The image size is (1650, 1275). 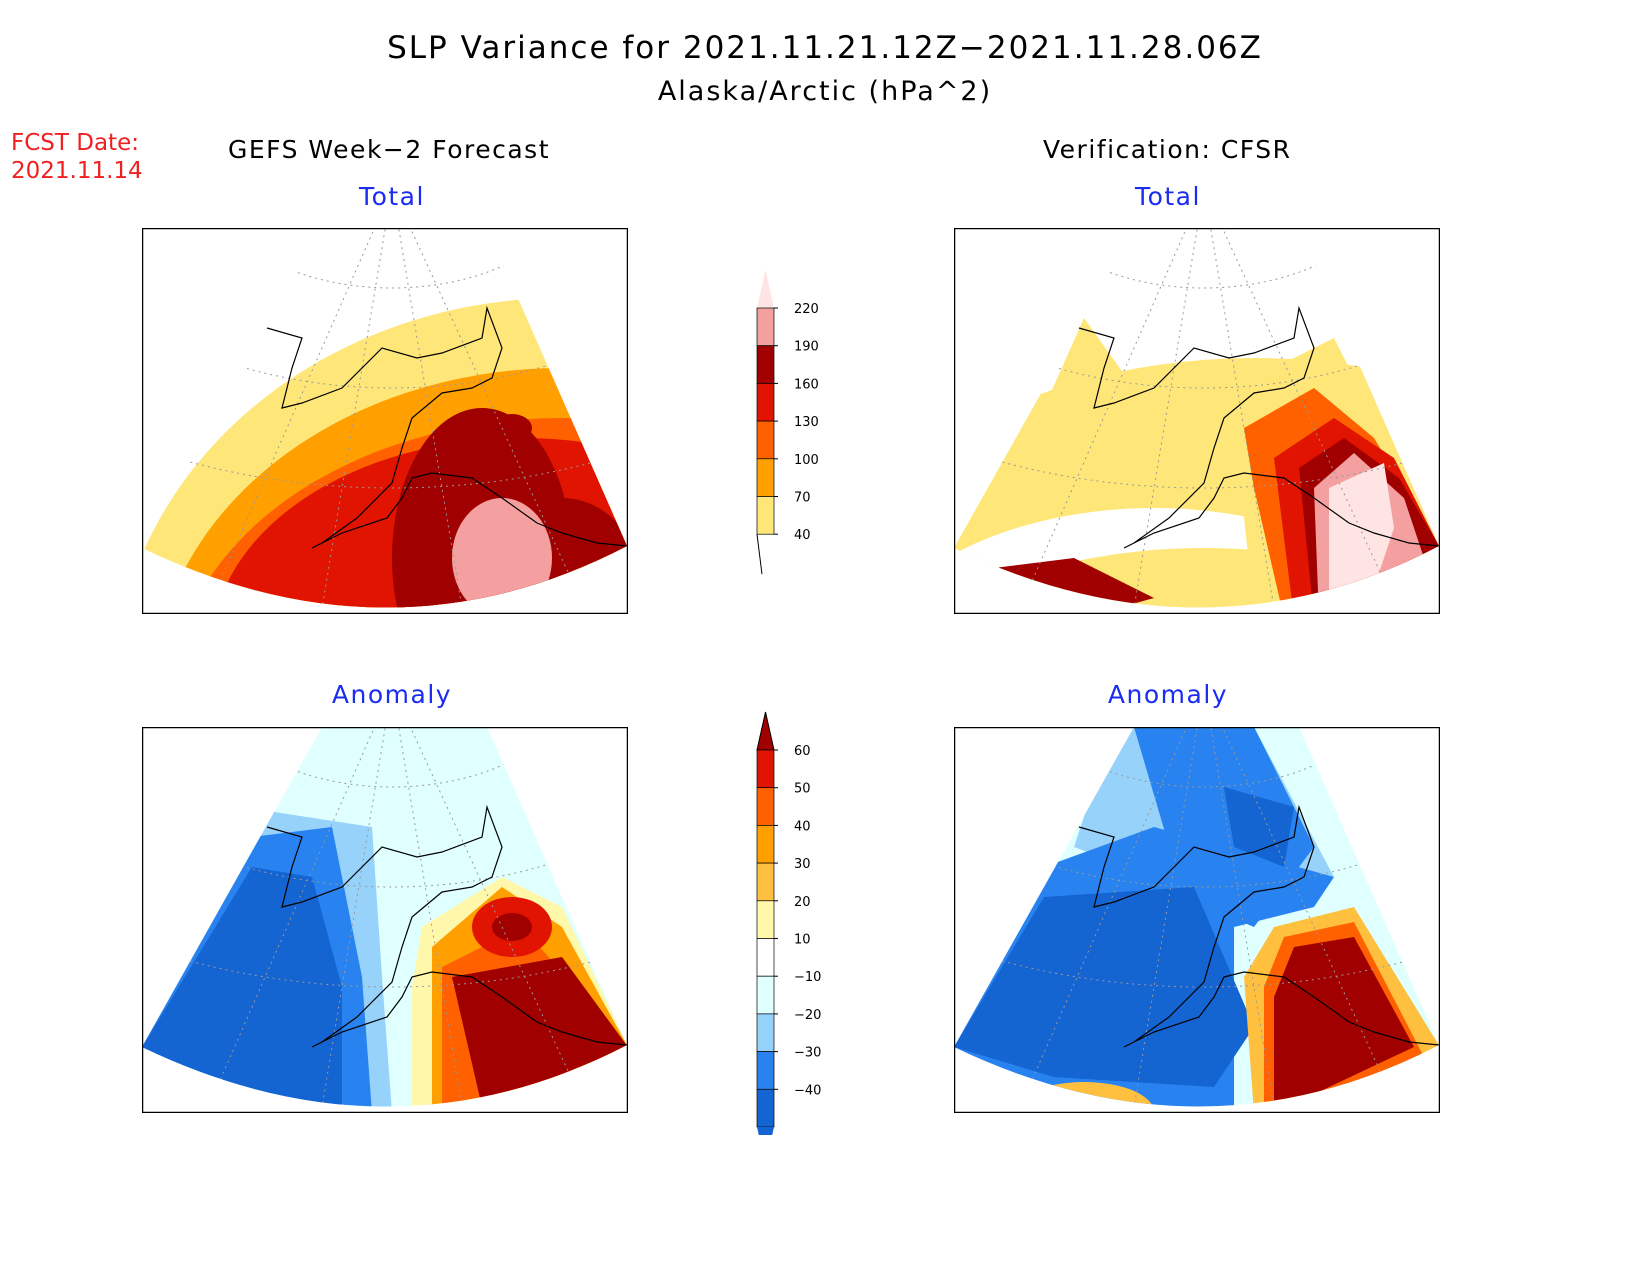 What do you see at coordinates (1167, 149) in the screenshot?
I see `right-column-title: Verification: CFSR` at bounding box center [1167, 149].